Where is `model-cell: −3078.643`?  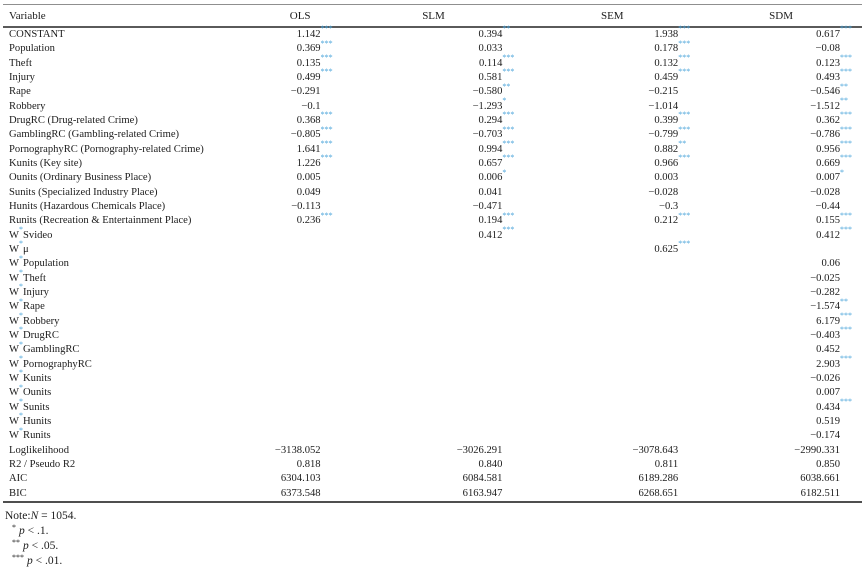
model-cell: −3078.643 is located at coordinates (612, 451).